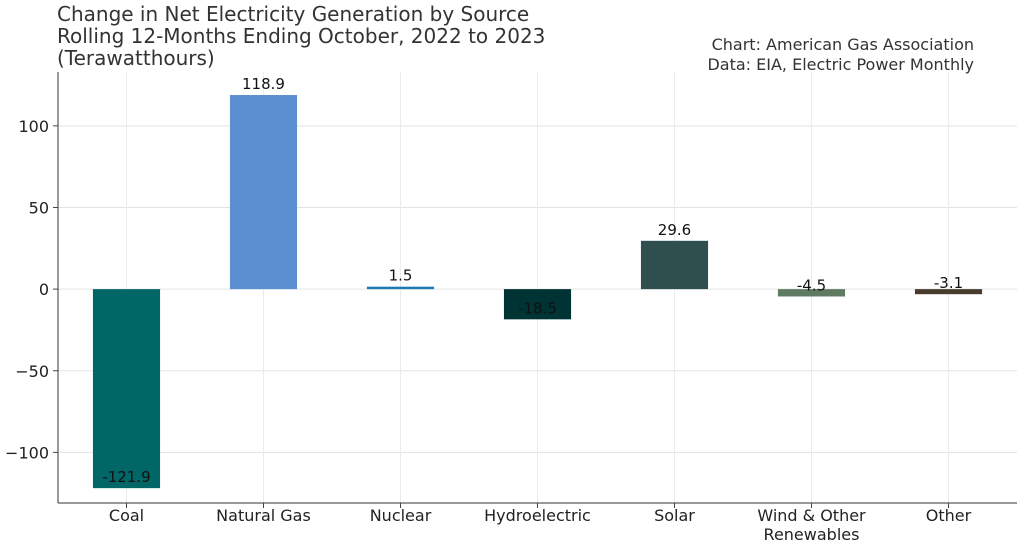 The height and width of the screenshot is (549, 1024). What do you see at coordinates (263, 515) in the screenshot?
I see `x-tick-label: Natural Gas` at bounding box center [263, 515].